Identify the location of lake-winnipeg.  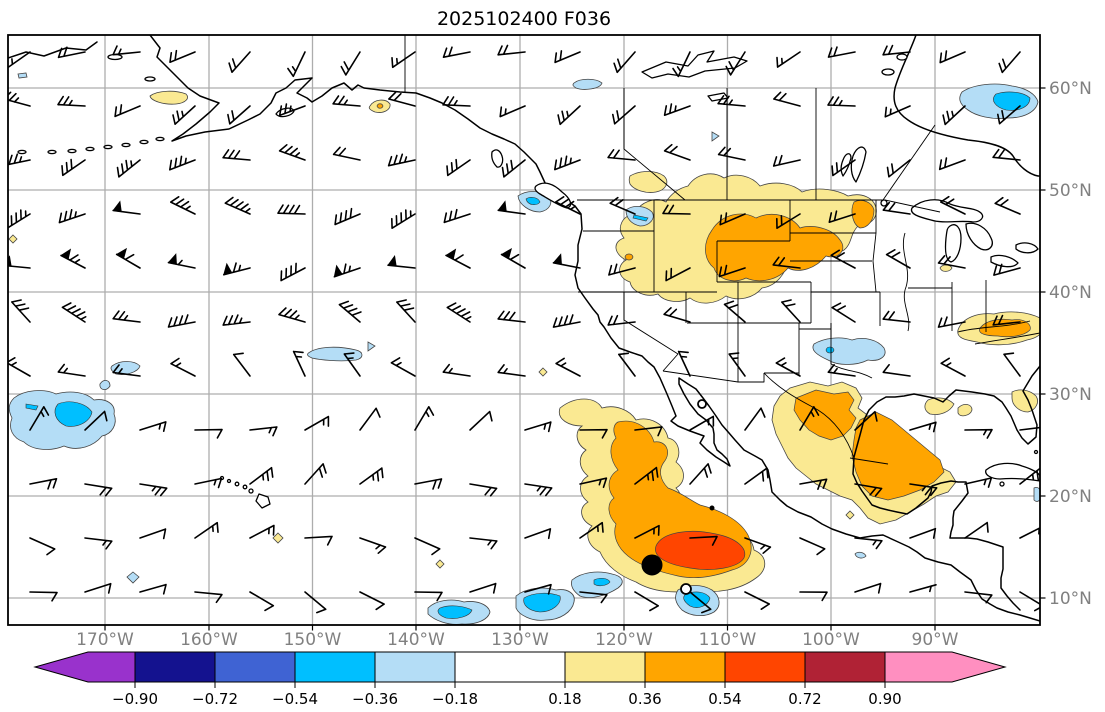
(858, 164).